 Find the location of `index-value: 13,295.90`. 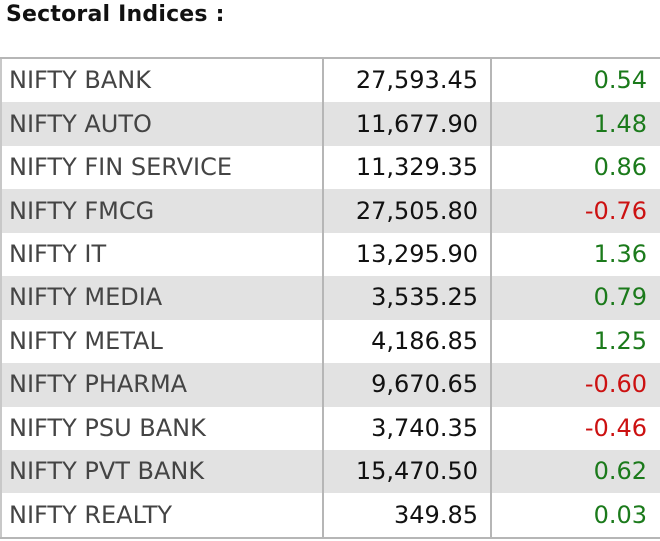

index-value: 13,295.90 is located at coordinates (407, 254).